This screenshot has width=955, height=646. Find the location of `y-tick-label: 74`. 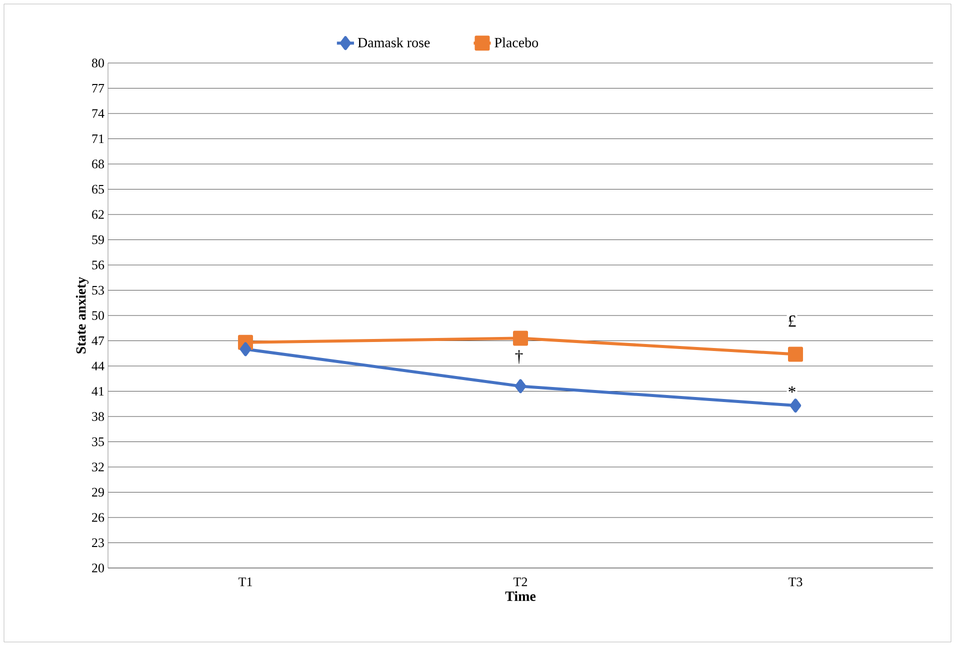

y-tick-label: 74 is located at coordinates (98, 113).